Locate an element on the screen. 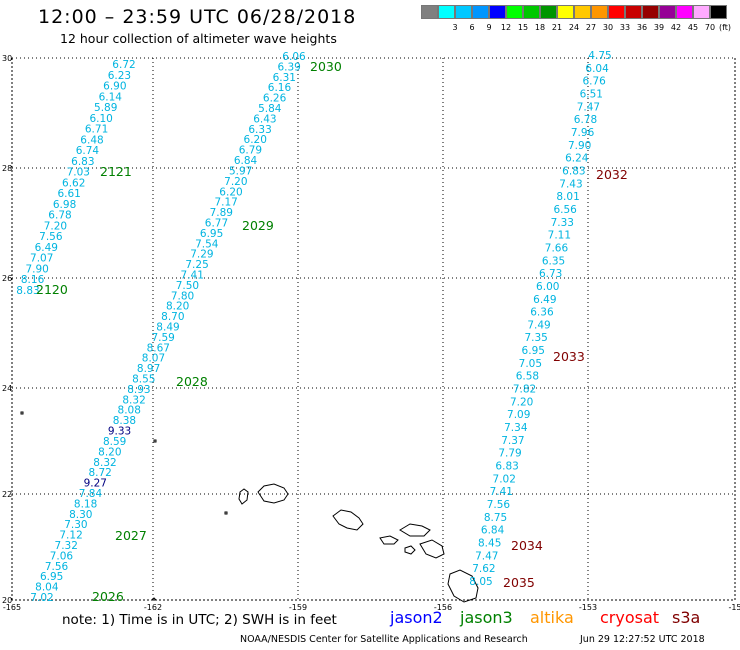 The image size is (740, 650). track-2030-value: 6.79 is located at coordinates (250, 151).